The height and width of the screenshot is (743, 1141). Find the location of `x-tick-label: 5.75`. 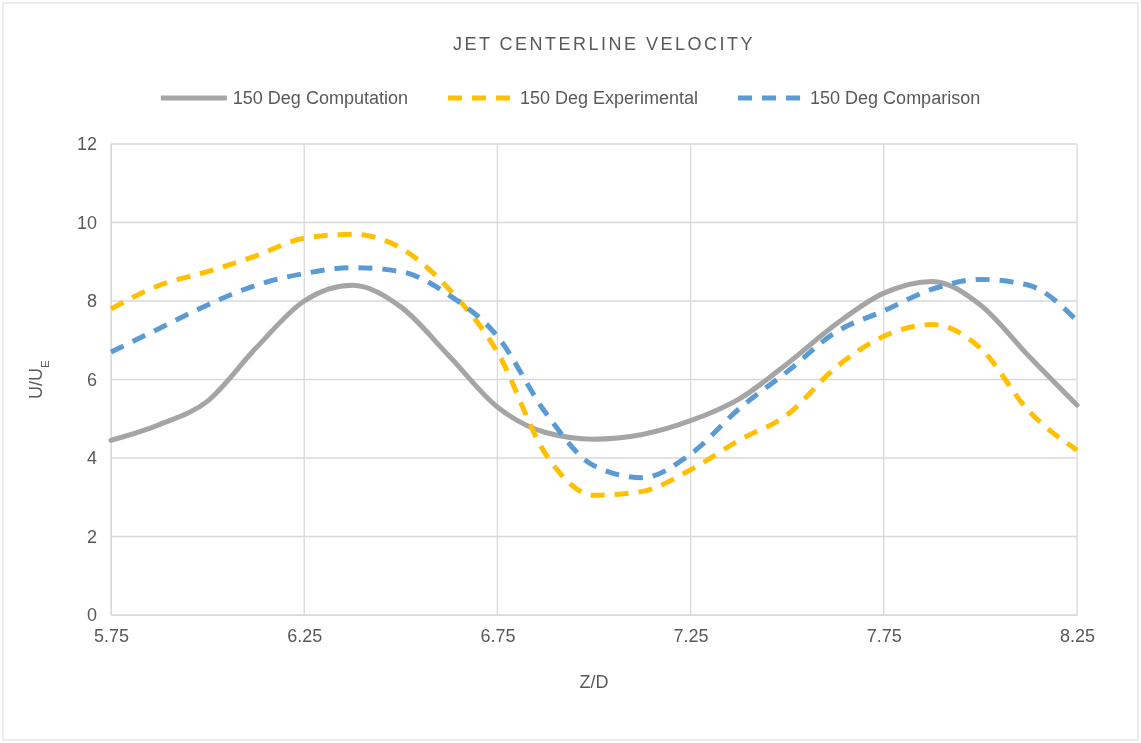

x-tick-label: 5.75 is located at coordinates (111, 635).